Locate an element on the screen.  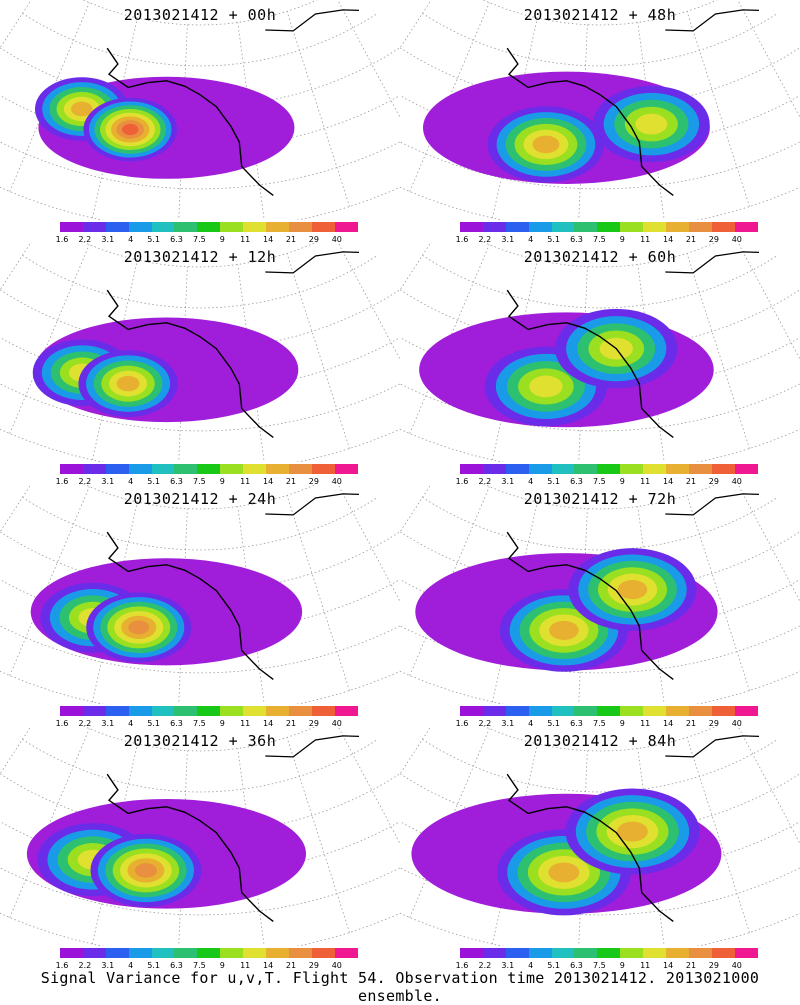
panel-title: 2013021412 + 60h is located at coordinates (600, 257).